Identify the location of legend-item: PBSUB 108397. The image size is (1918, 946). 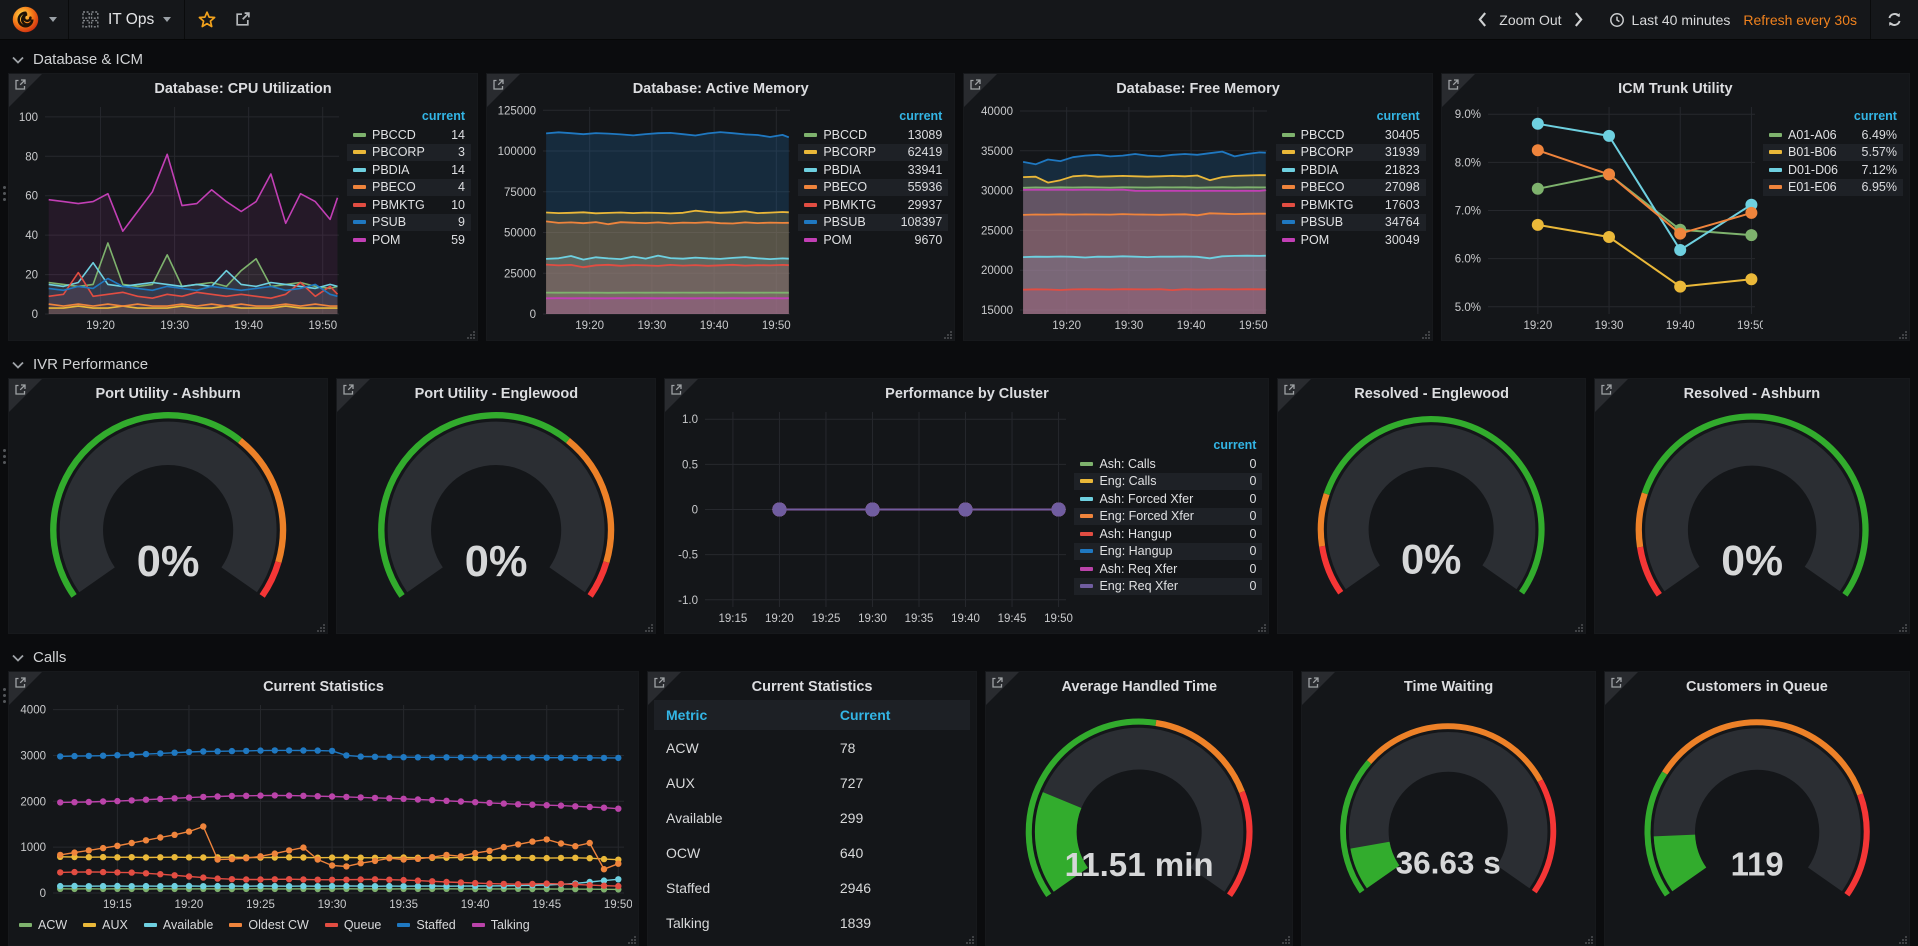
(873, 222).